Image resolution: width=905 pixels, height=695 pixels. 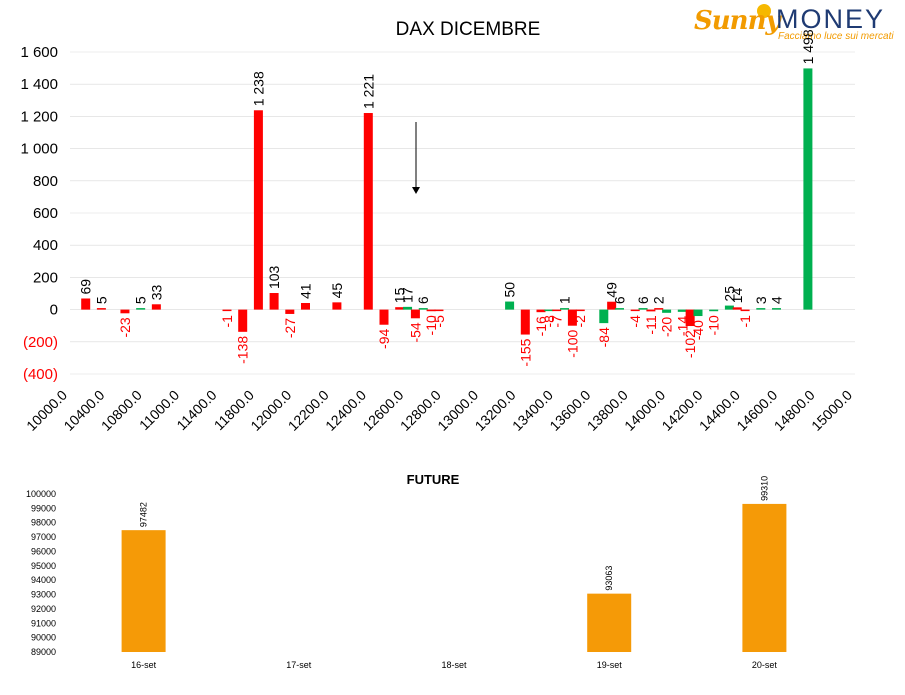 What do you see at coordinates (610, 665) in the screenshot?
I see `future-x-tick-label: 19-set` at bounding box center [610, 665].